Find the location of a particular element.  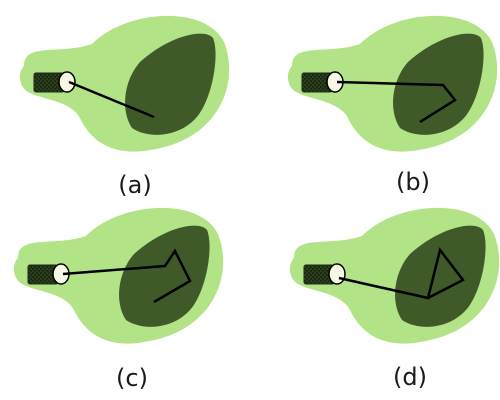

panel-label: (d) is located at coordinates (410, 377).